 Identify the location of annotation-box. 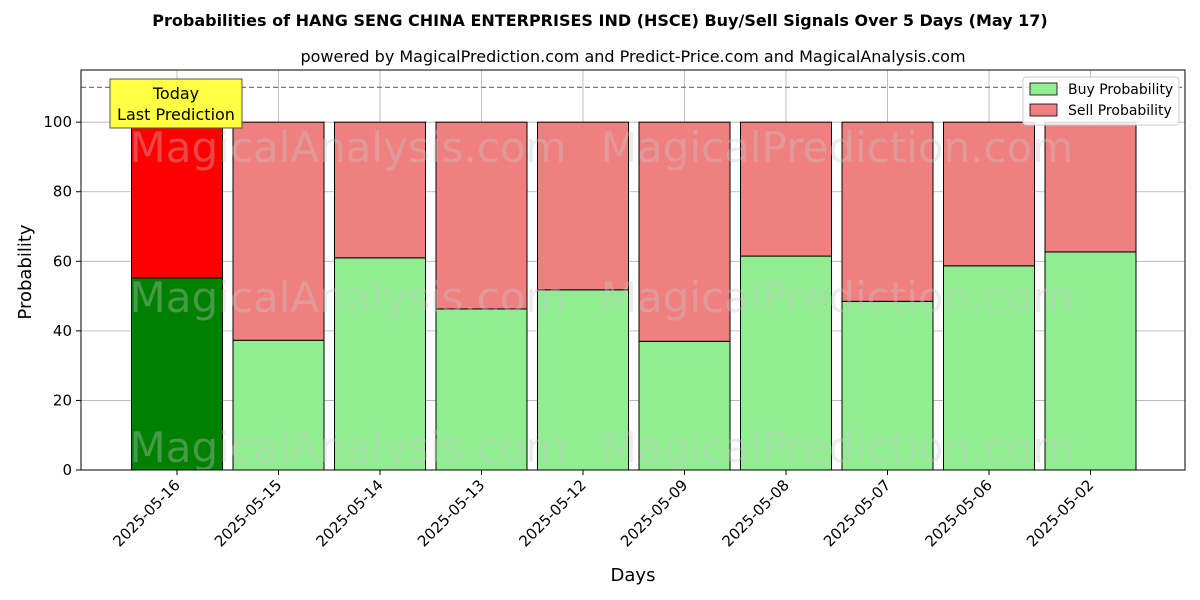
(176, 103).